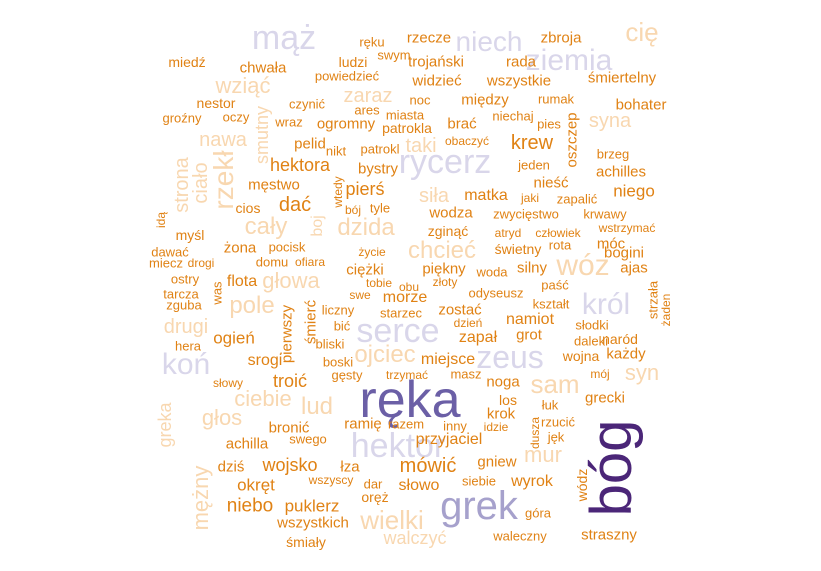 Image resolution: width=821 pixels, height=571 pixels. What do you see at coordinates (613, 154) in the screenshot?
I see `cloud-word: brzeg` at bounding box center [613, 154].